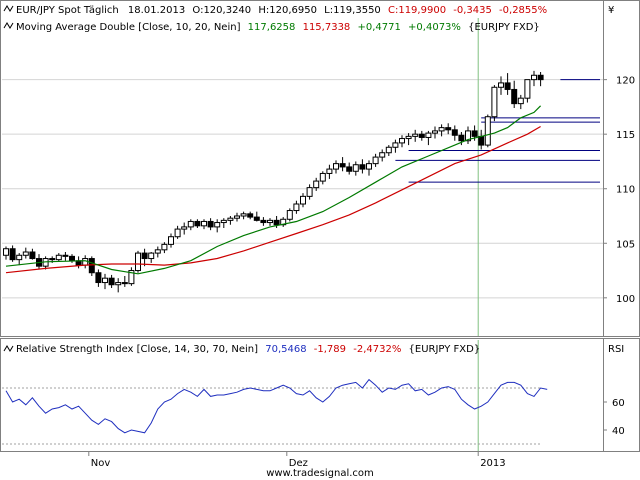  What do you see at coordinates (287, 10) in the screenshot?
I see `title-high: H:120,6950` at bounding box center [287, 10].